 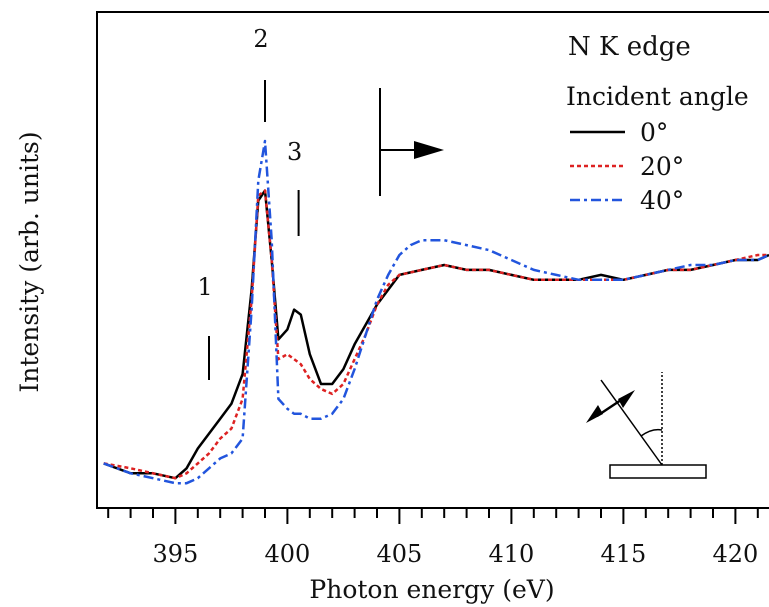 What do you see at coordinates (735, 554) in the screenshot?
I see `x-tick-label: 420` at bounding box center [735, 554].